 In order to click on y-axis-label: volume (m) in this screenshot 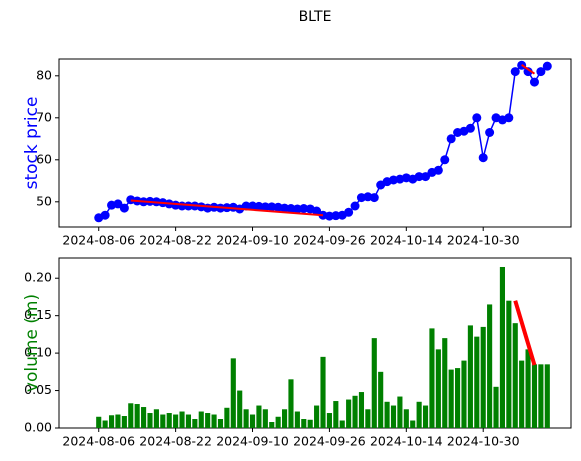, I will do `click(32, 343)`.